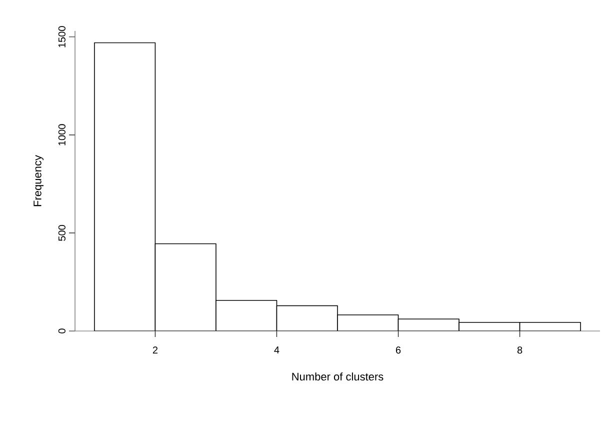 This screenshot has height=422, width=606. Describe the element at coordinates (62, 37) in the screenshot. I see `y-tick-label: 1500` at that location.